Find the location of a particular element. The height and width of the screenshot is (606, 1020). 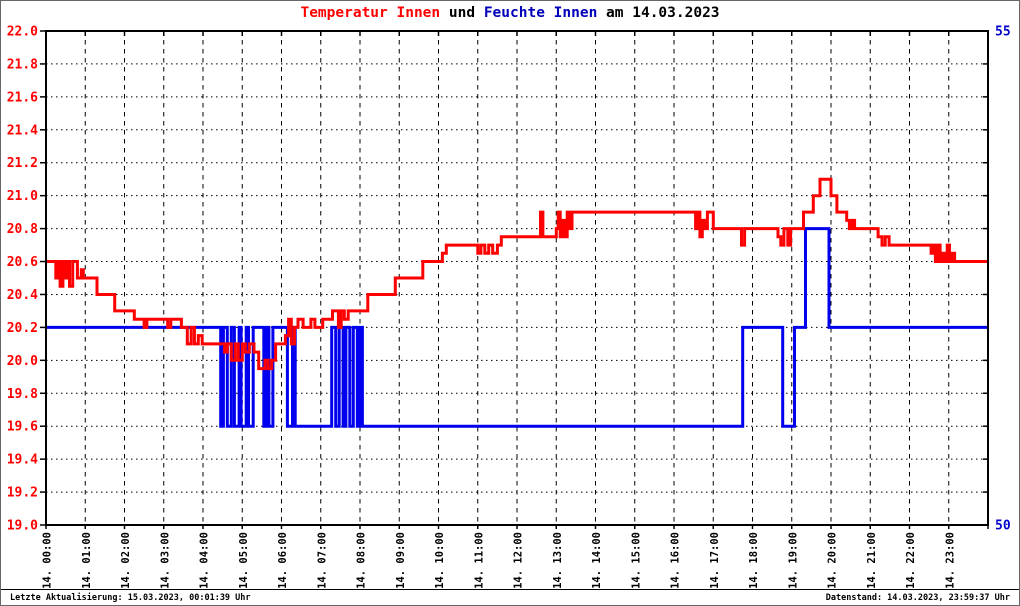

x-tick-label: 14. 08:00 is located at coordinates (362, 560).